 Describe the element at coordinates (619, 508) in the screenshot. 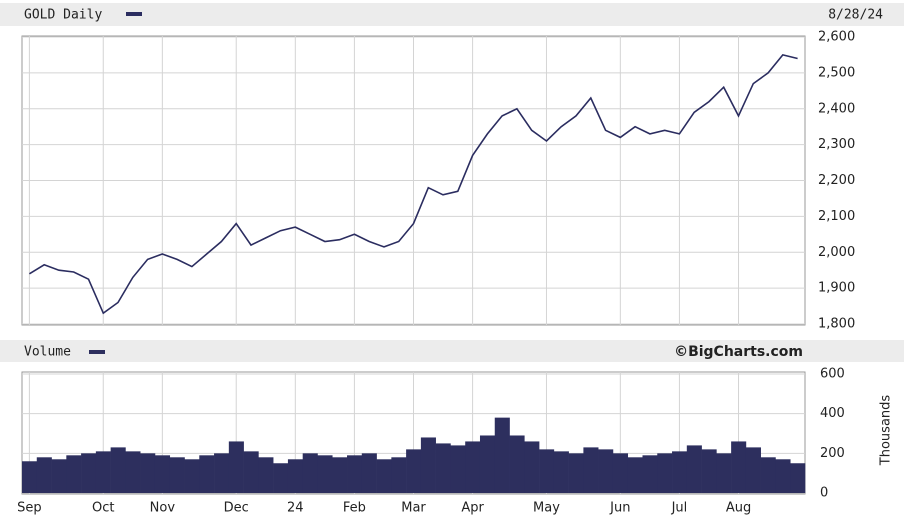

I see `x-tick-label: Jun` at that location.